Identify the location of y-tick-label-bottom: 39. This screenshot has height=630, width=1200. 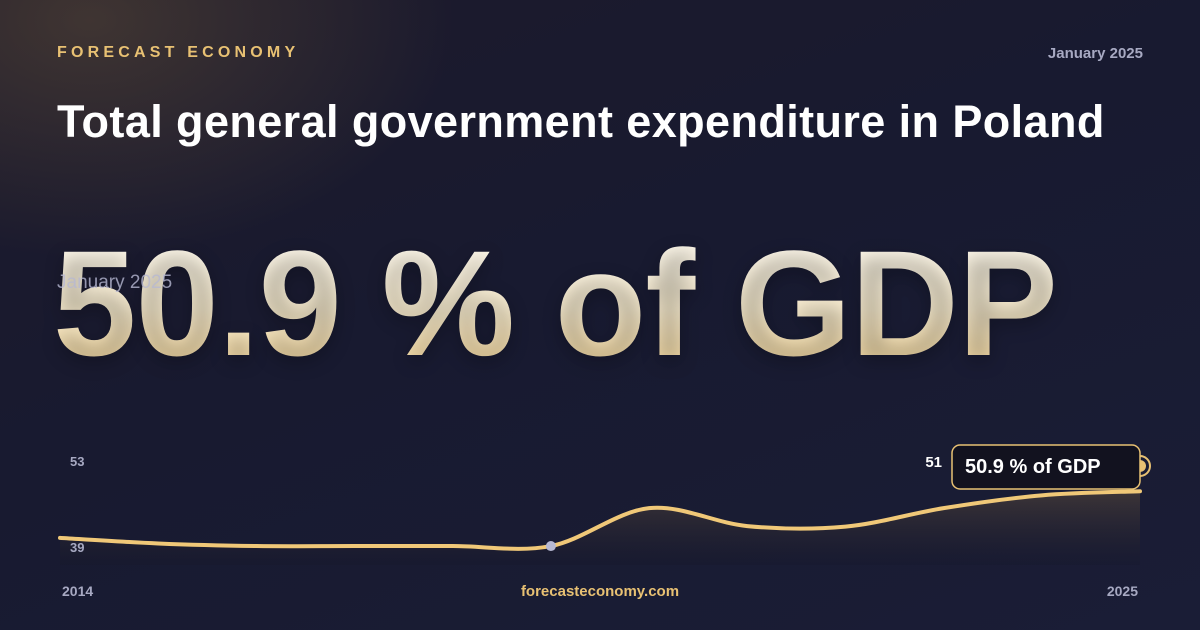
(77, 547).